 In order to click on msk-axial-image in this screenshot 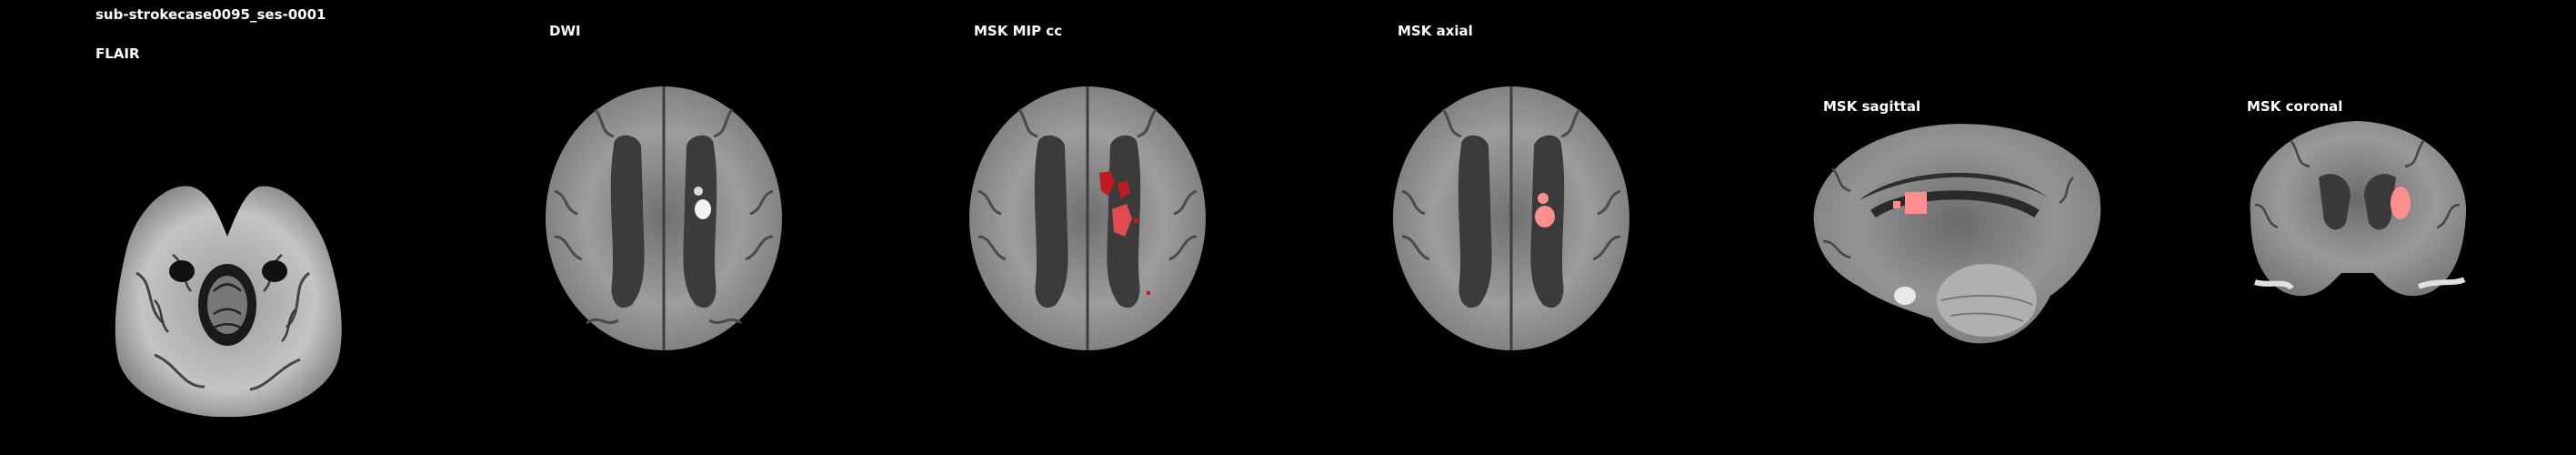, I will do `click(1511, 219)`.